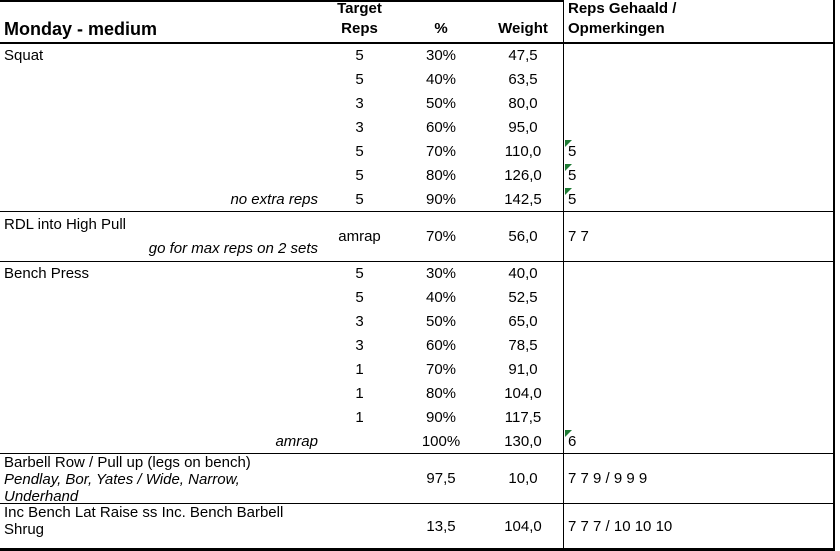 Image resolution: width=840 pixels, height=551 pixels. I want to click on weight-header-cell: Weight, so click(523, 21).